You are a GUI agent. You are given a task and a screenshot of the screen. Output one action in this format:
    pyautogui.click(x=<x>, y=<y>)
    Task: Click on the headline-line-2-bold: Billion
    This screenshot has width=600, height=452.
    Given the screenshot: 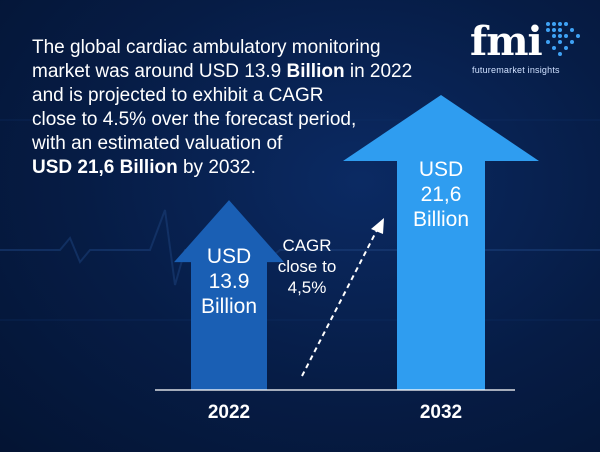 What is the action you would take?
    pyautogui.click(x=315, y=71)
    